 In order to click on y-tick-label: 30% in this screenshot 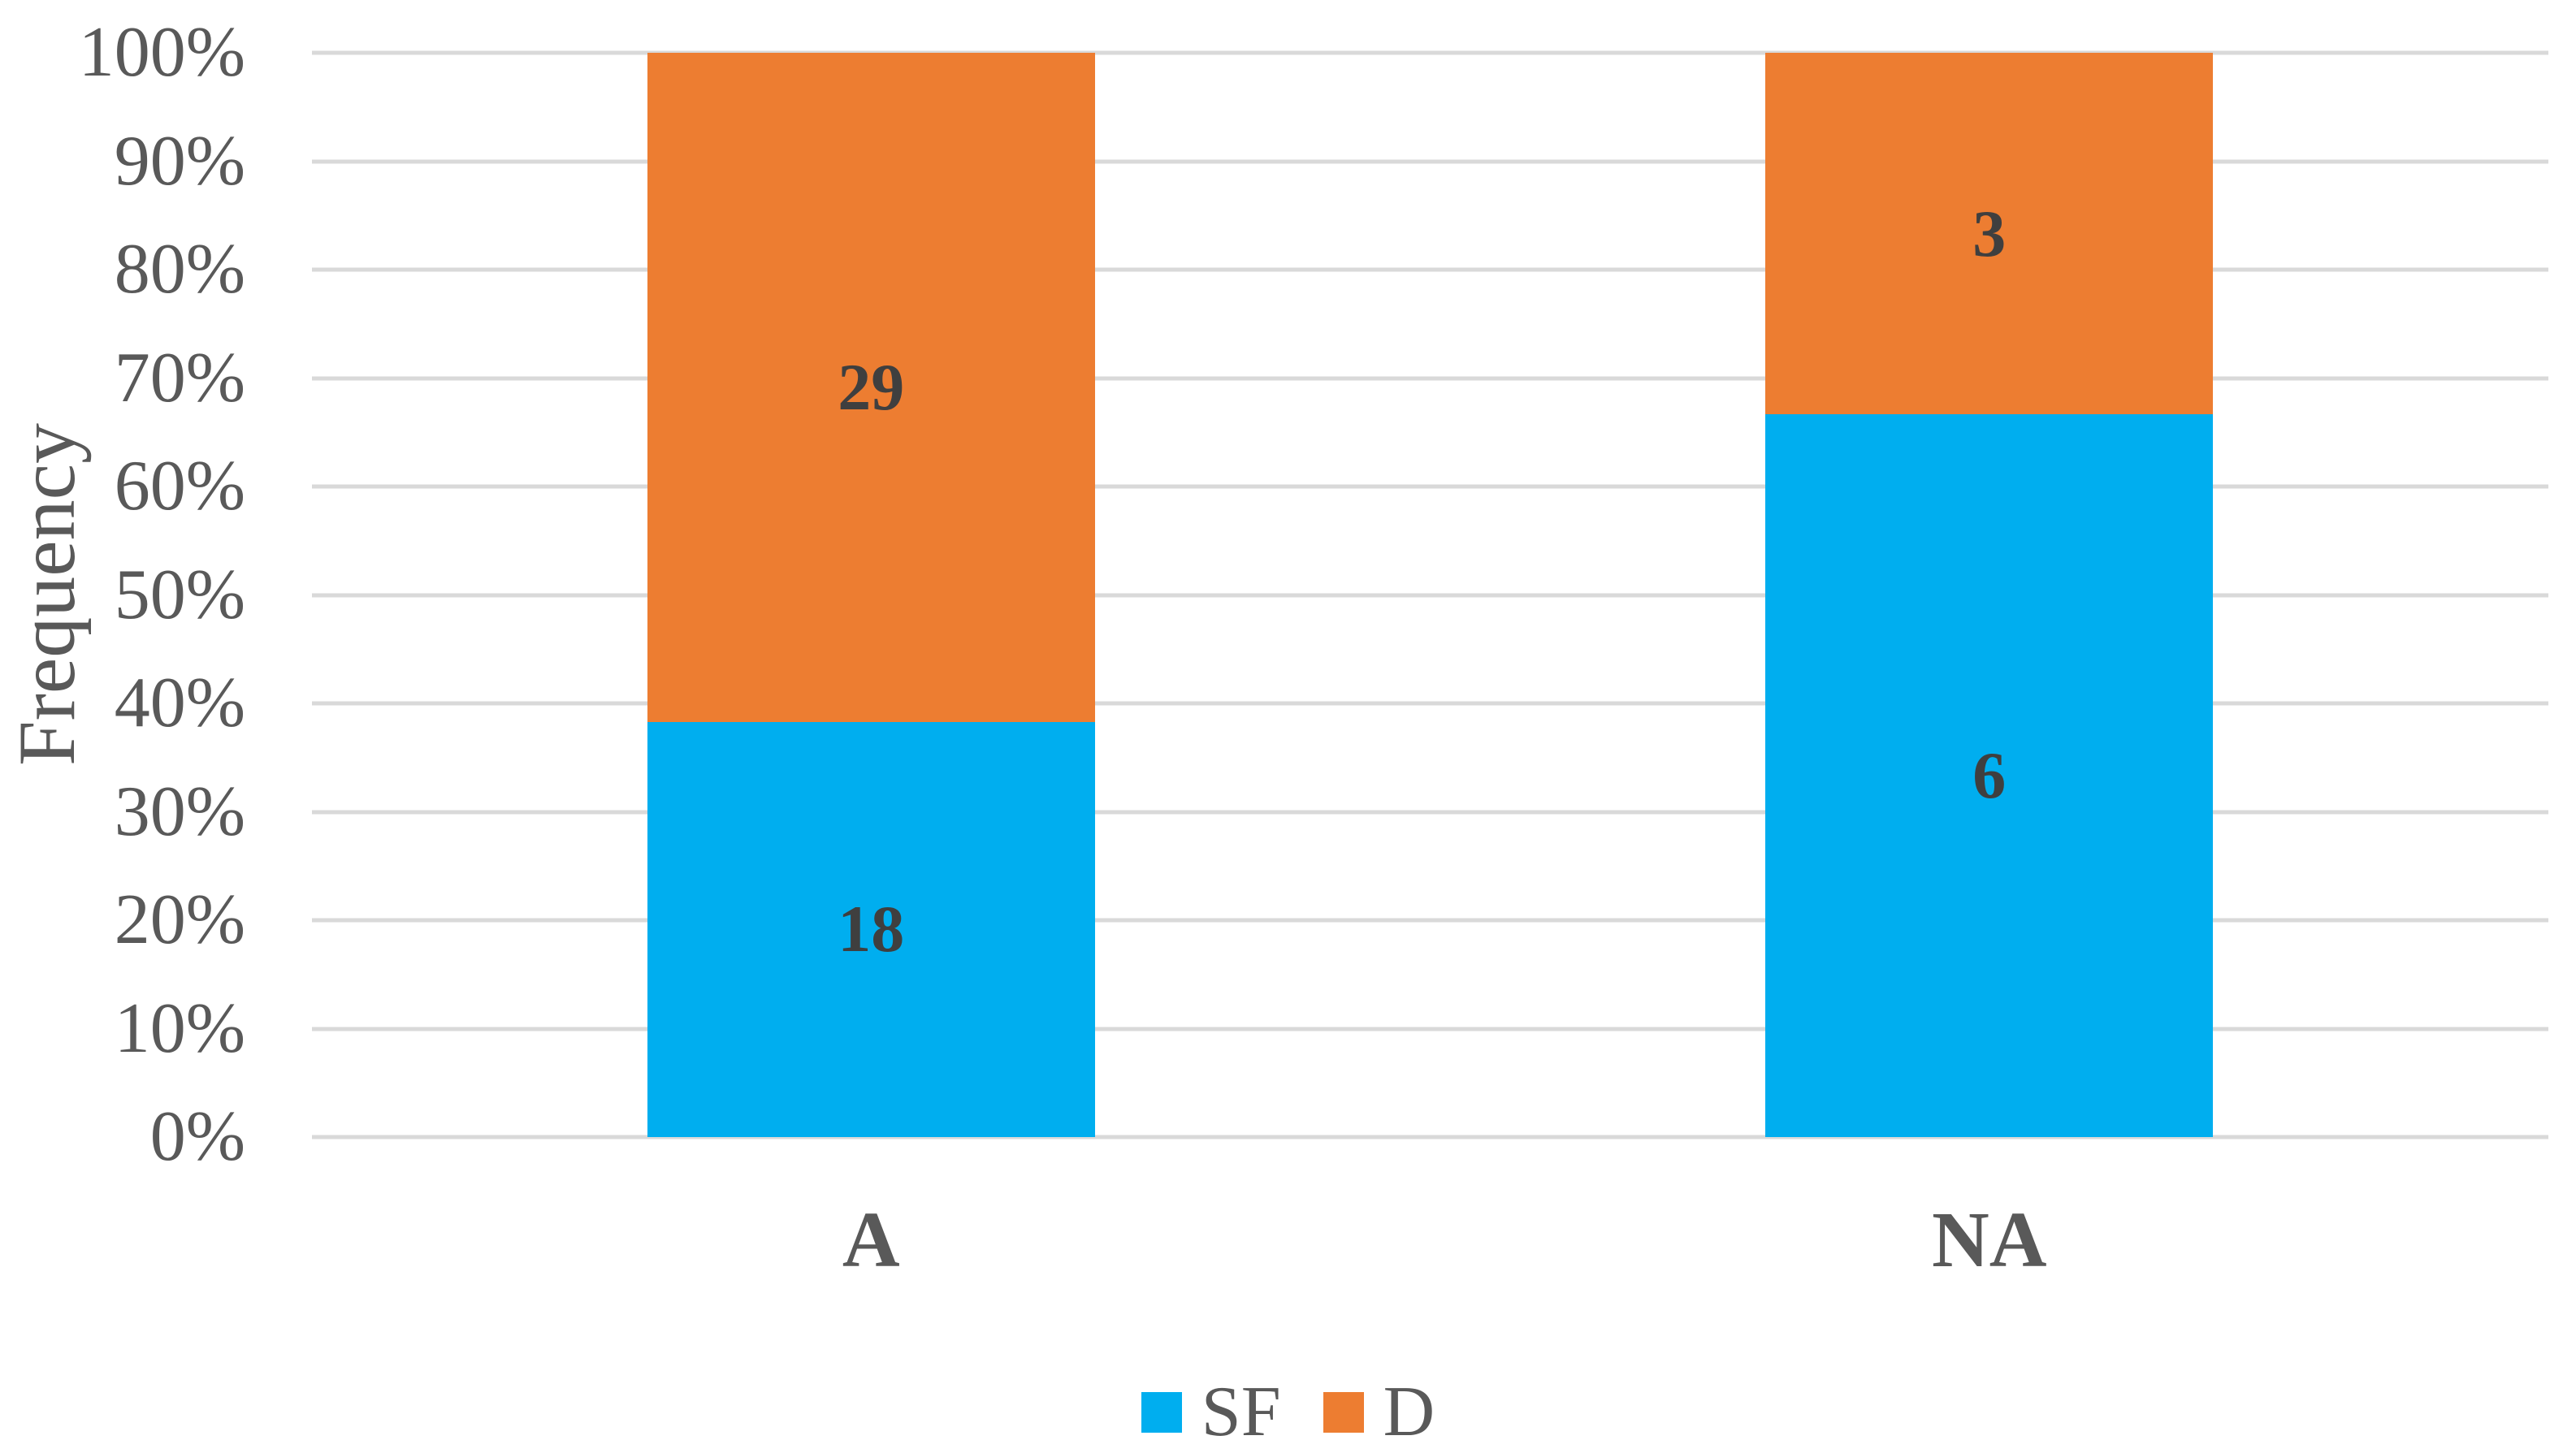, I will do `click(179, 811)`.